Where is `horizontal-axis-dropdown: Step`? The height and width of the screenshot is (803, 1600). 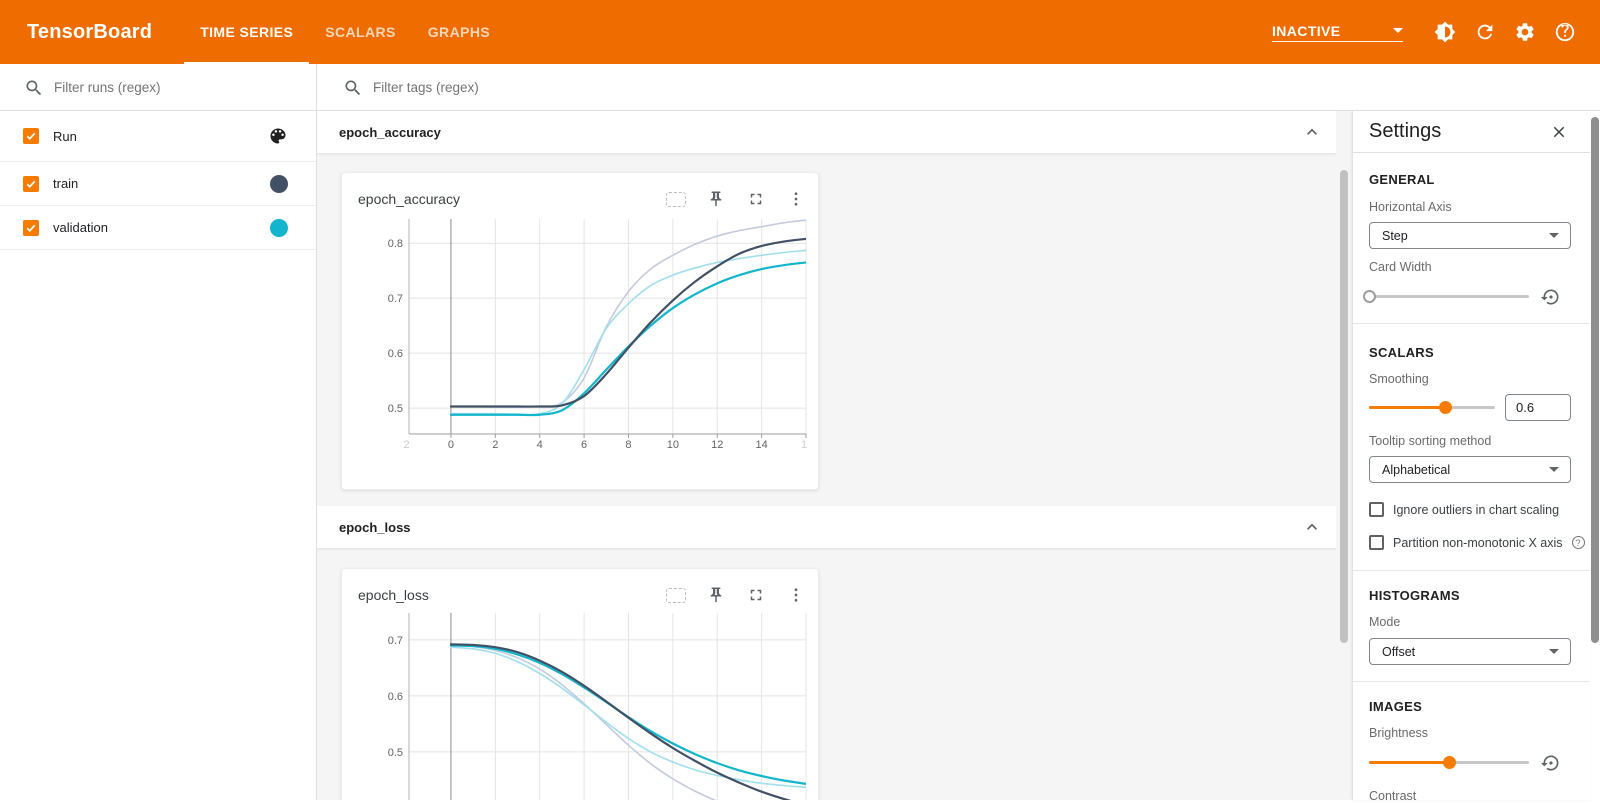 horizontal-axis-dropdown: Step is located at coordinates (1470, 235).